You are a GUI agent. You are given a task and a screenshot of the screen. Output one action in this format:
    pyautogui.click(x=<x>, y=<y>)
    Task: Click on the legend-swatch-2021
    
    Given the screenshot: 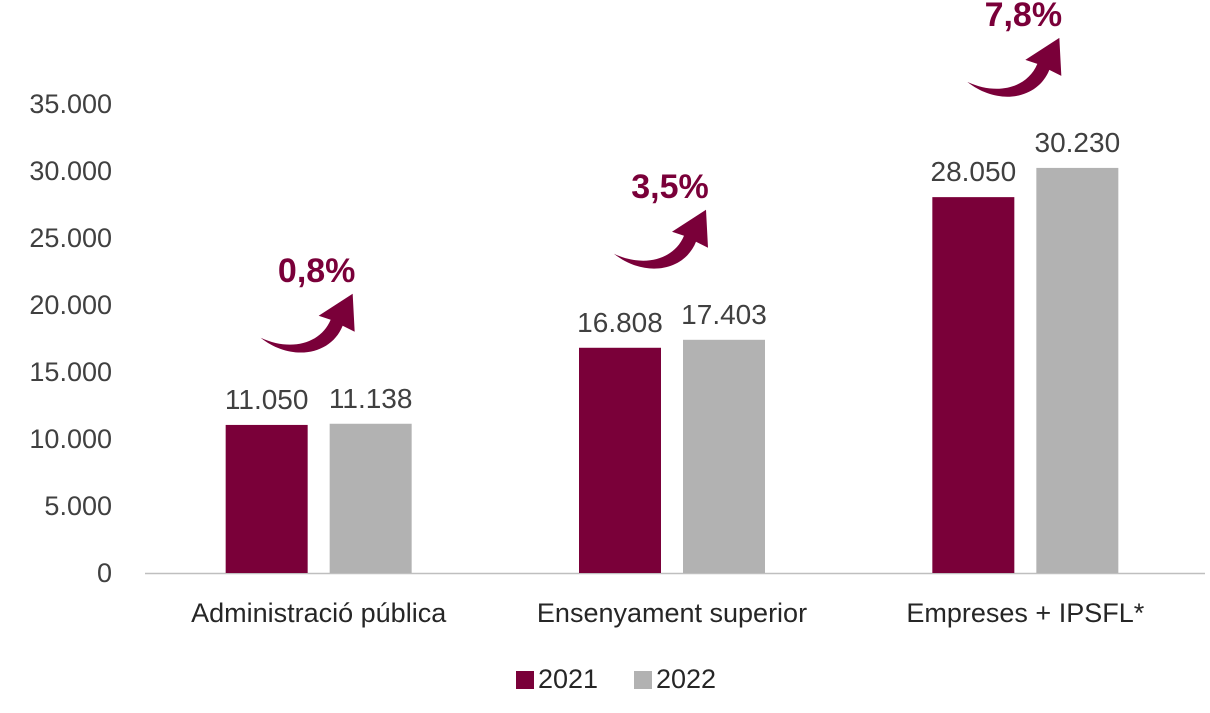 What is the action you would take?
    pyautogui.click(x=525, y=680)
    